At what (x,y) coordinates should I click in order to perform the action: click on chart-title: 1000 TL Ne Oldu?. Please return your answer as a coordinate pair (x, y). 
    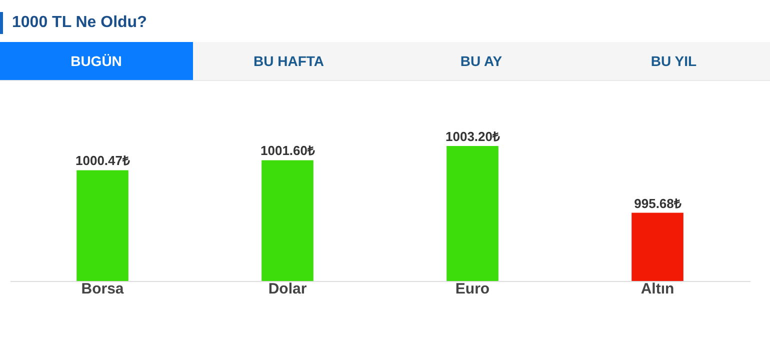
    Looking at the image, I should click on (385, 23).